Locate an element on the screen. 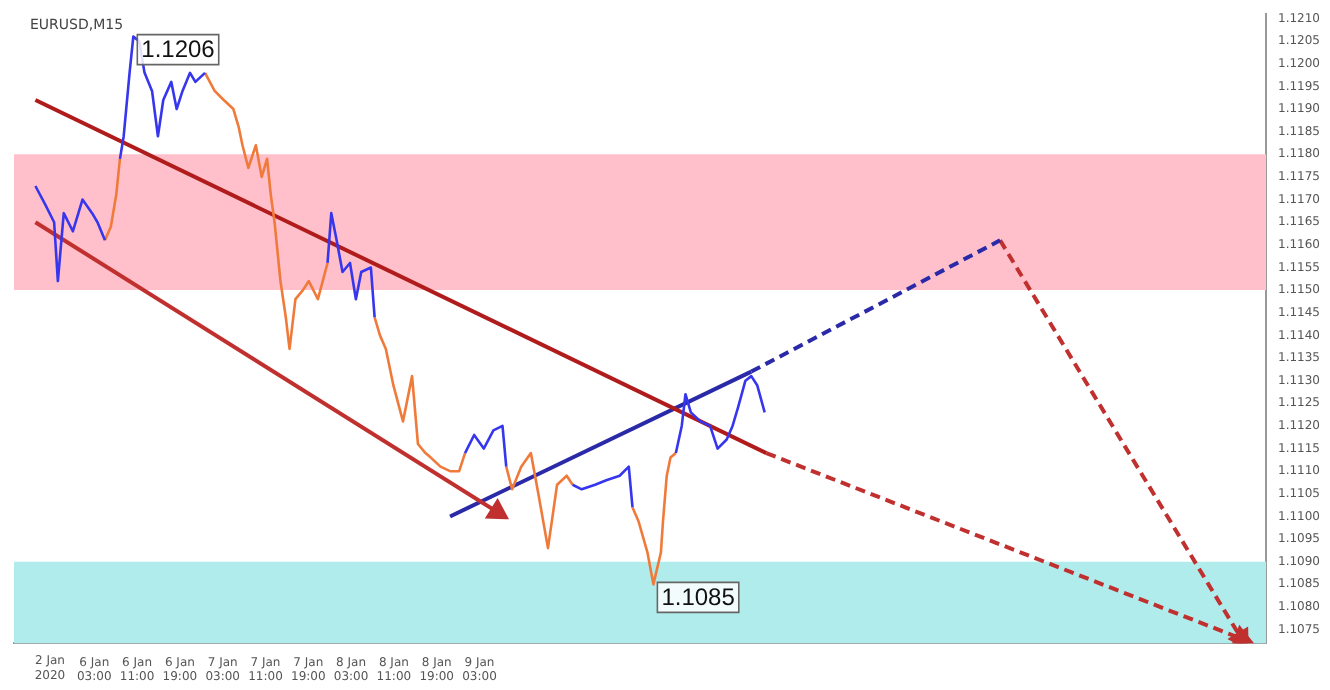  annotation: 1.1206 is located at coordinates (178, 49).